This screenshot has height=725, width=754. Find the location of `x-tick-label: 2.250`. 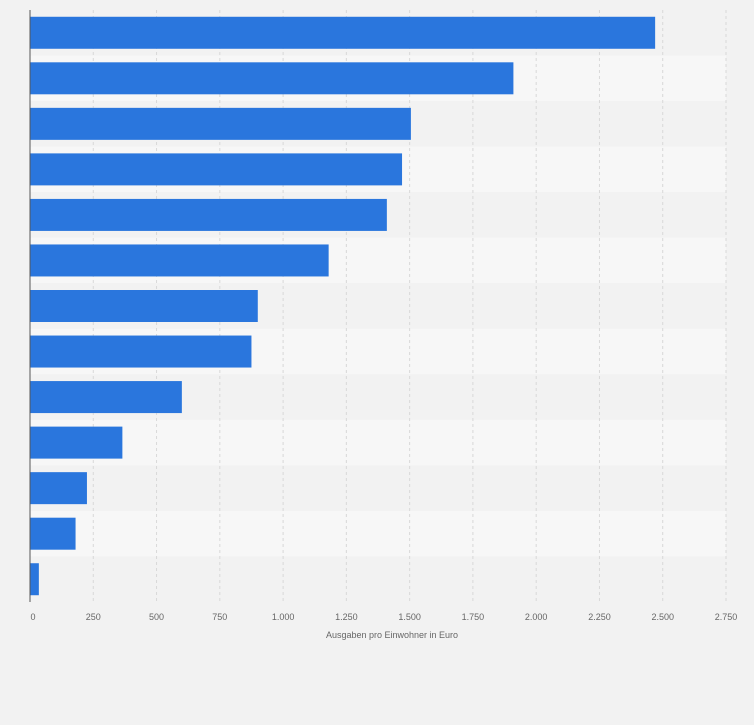

x-tick-label: 2.250 is located at coordinates (599, 617).